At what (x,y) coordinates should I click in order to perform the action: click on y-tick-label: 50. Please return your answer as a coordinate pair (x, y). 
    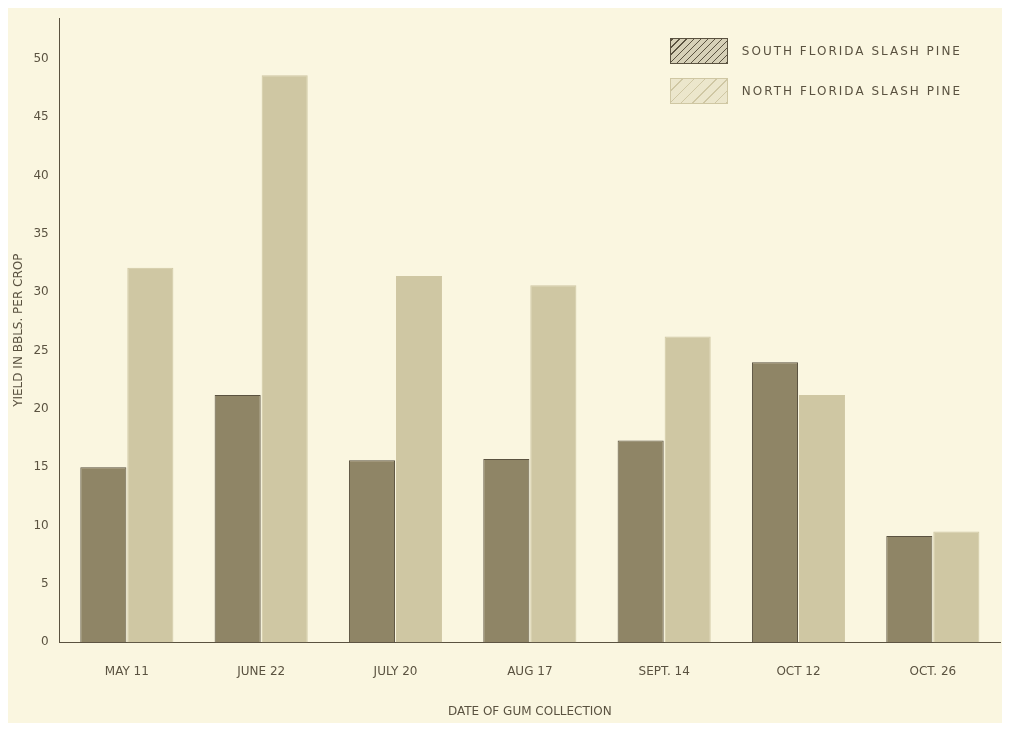
    Looking at the image, I should click on (41, 58).